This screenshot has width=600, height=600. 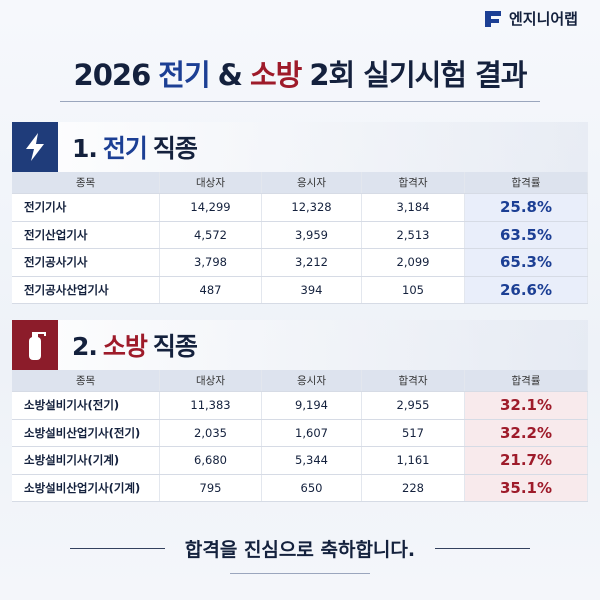 What do you see at coordinates (312, 262) in the screenshot?
I see `cell: 3,212` at bounding box center [312, 262].